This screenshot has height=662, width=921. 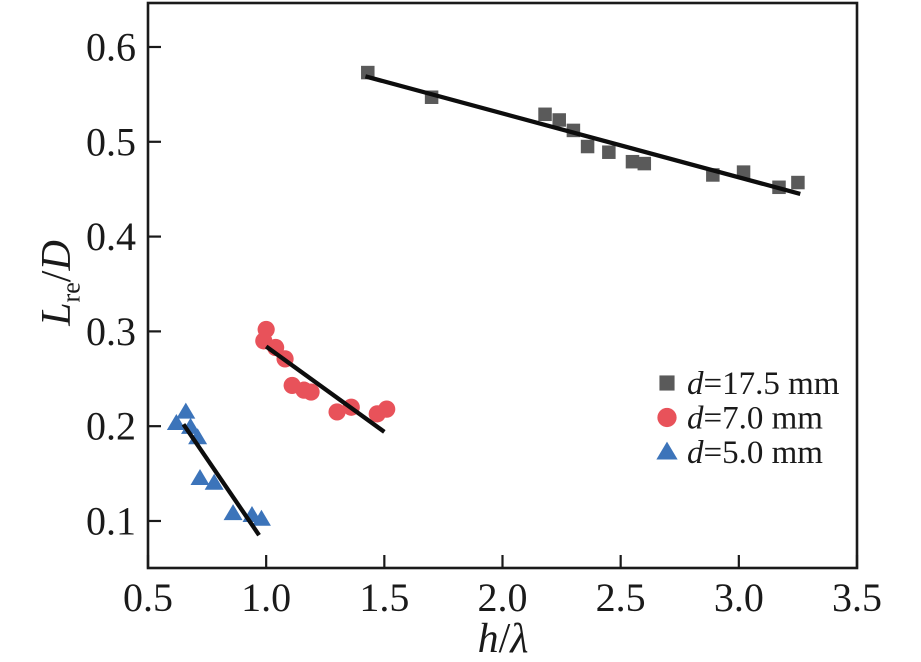 I want to click on series-triangle, so click(x=218, y=464).